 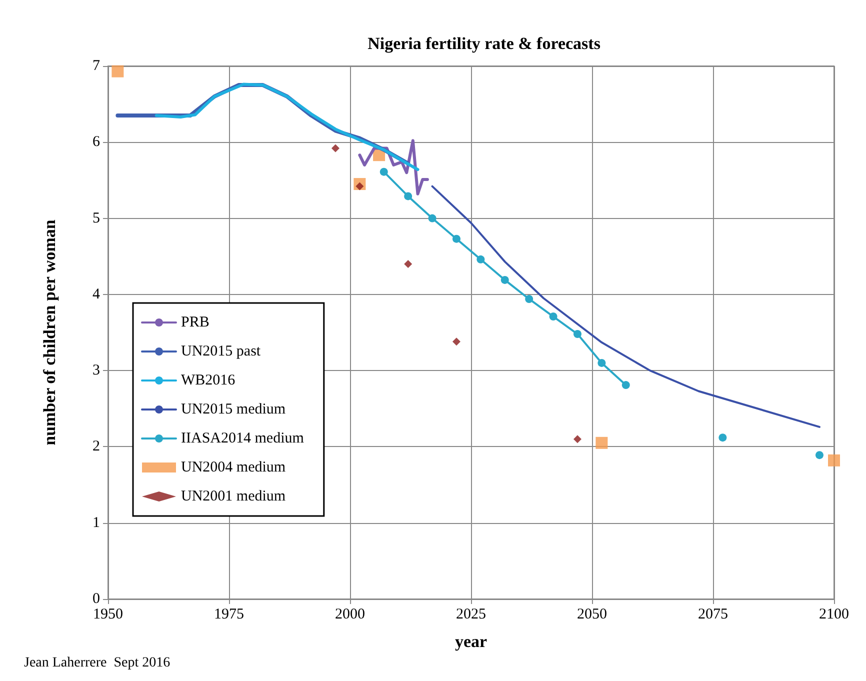 What do you see at coordinates (471, 641) in the screenshot?
I see `x-axis-title: year` at bounding box center [471, 641].